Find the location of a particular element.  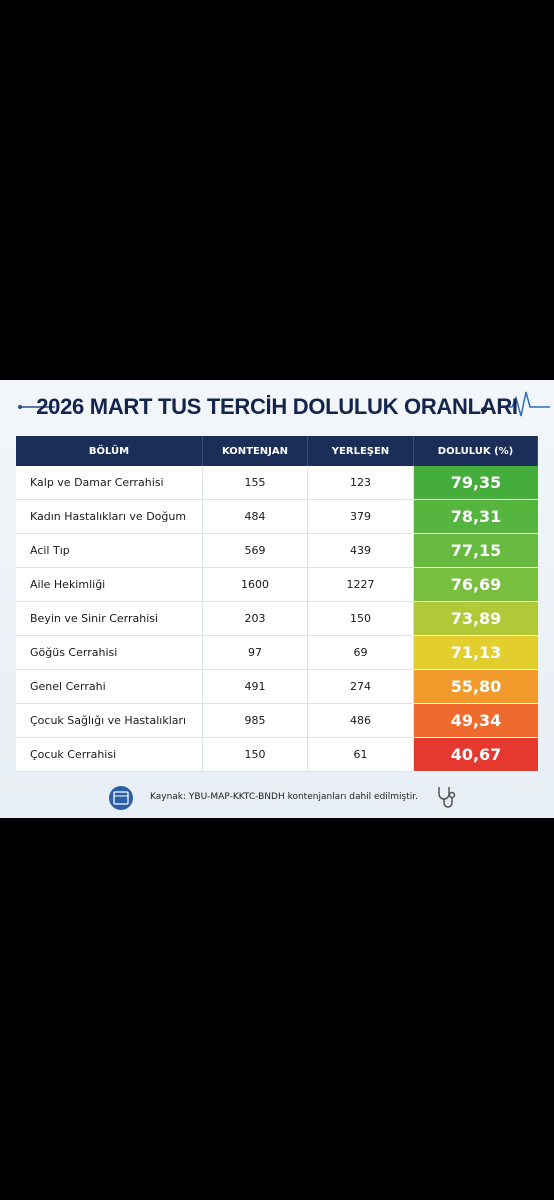

calendar-icon is located at coordinates (121, 798).